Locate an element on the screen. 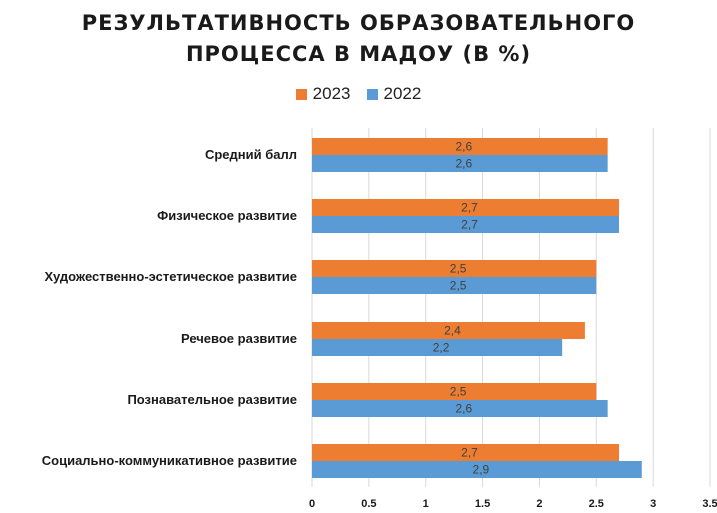 This screenshot has width=717, height=513. x-tick-label: 2.5 is located at coordinates (596, 504).